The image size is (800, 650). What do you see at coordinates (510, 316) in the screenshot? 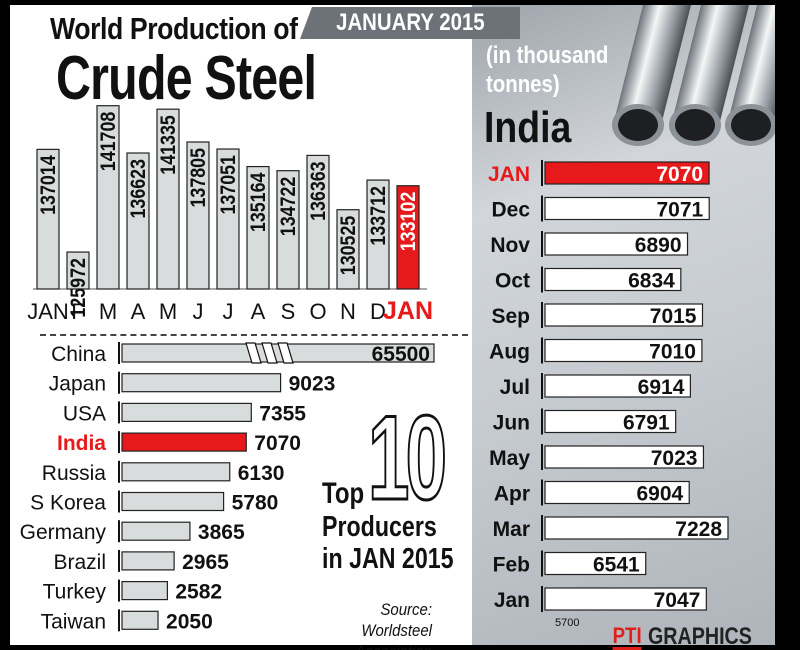
I see `india-month-label: Sep` at bounding box center [510, 316].